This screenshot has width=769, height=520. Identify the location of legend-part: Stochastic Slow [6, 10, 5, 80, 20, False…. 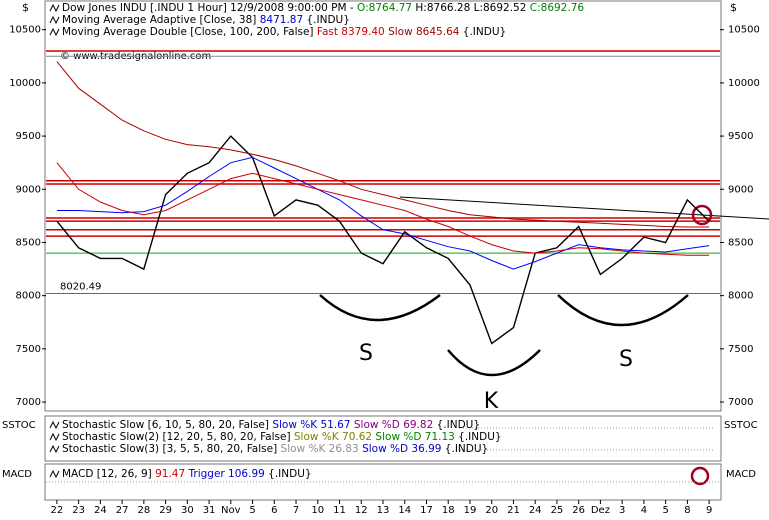
(167, 425).